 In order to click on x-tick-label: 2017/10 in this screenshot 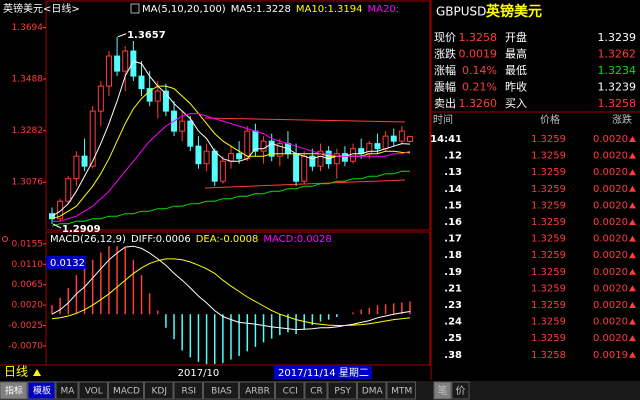, I will do `click(199, 373)`.